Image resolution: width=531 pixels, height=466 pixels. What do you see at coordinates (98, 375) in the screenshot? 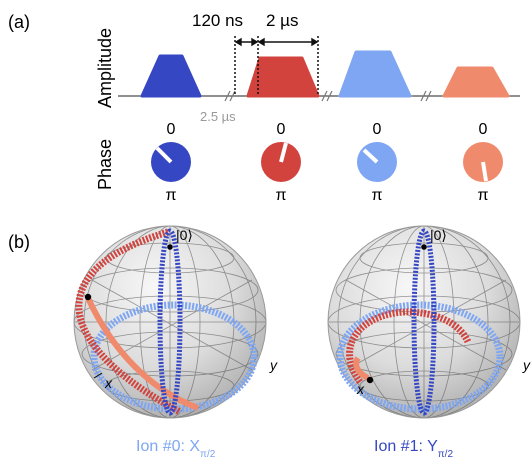
I see `x-axis-marker` at bounding box center [98, 375].